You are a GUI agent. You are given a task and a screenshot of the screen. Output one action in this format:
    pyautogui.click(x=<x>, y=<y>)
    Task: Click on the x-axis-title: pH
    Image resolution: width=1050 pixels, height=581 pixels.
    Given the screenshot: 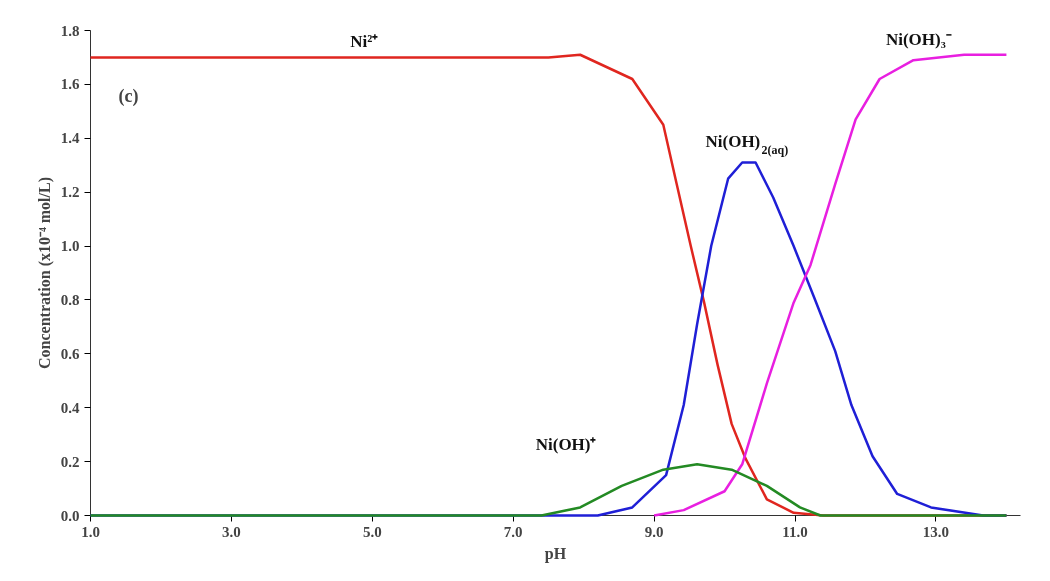 What is the action you would take?
    pyautogui.click(x=555, y=553)
    